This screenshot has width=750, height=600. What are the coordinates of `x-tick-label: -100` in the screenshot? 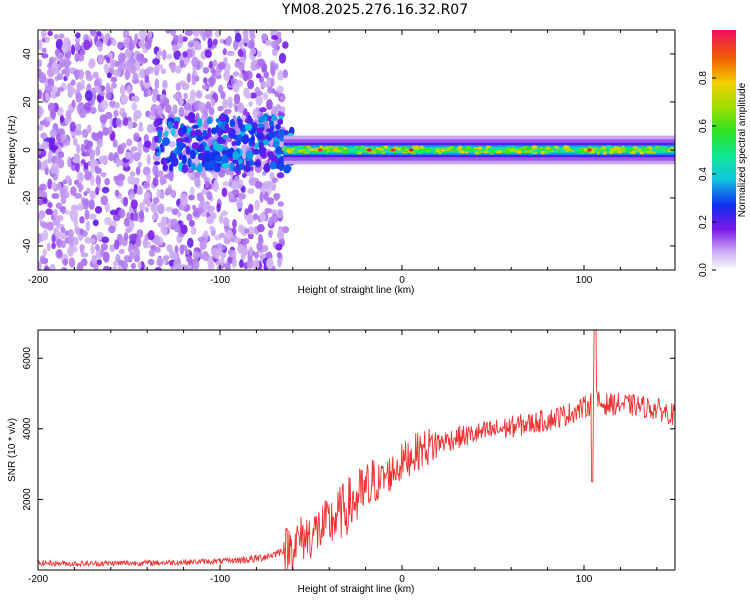 It's located at (220, 280).